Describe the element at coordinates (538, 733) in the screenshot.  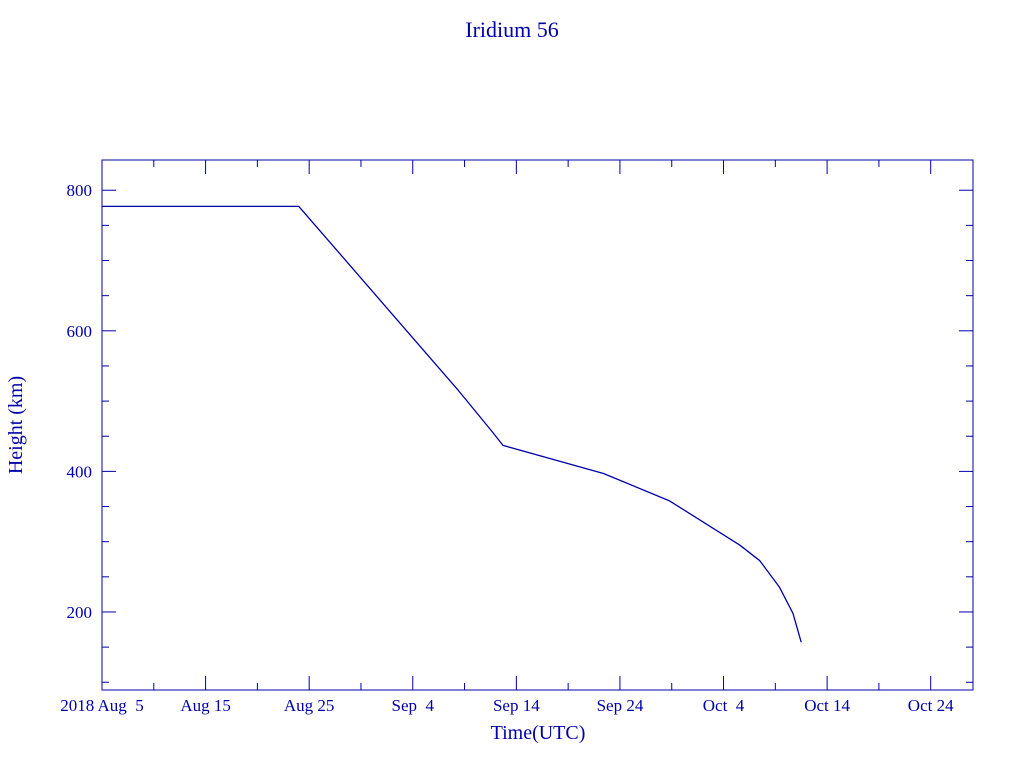
I see `x-axis-label: Time(UTC)` at that location.